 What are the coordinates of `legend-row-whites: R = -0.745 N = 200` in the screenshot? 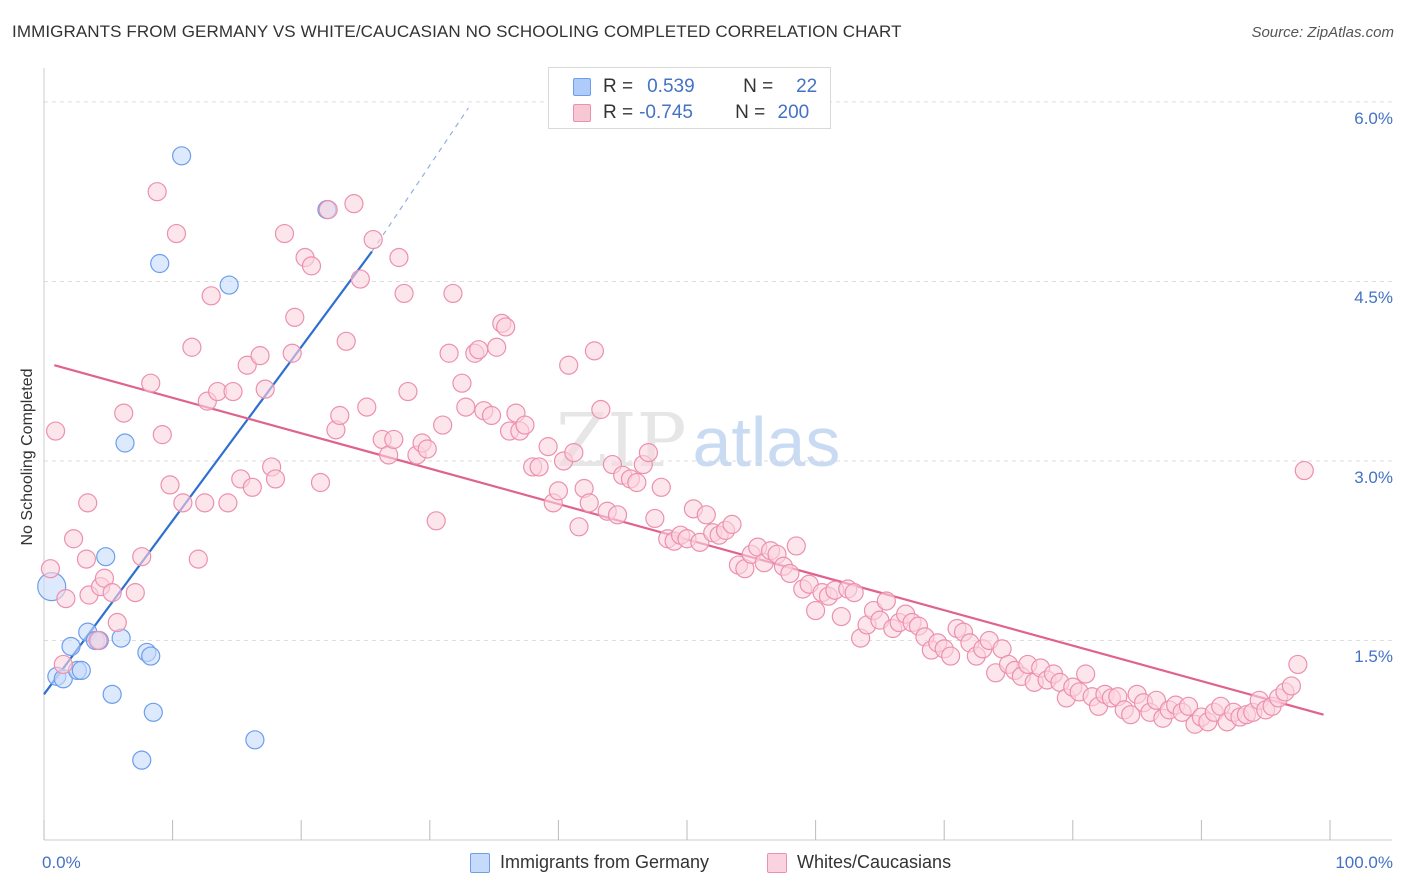 It's located at (691, 113).